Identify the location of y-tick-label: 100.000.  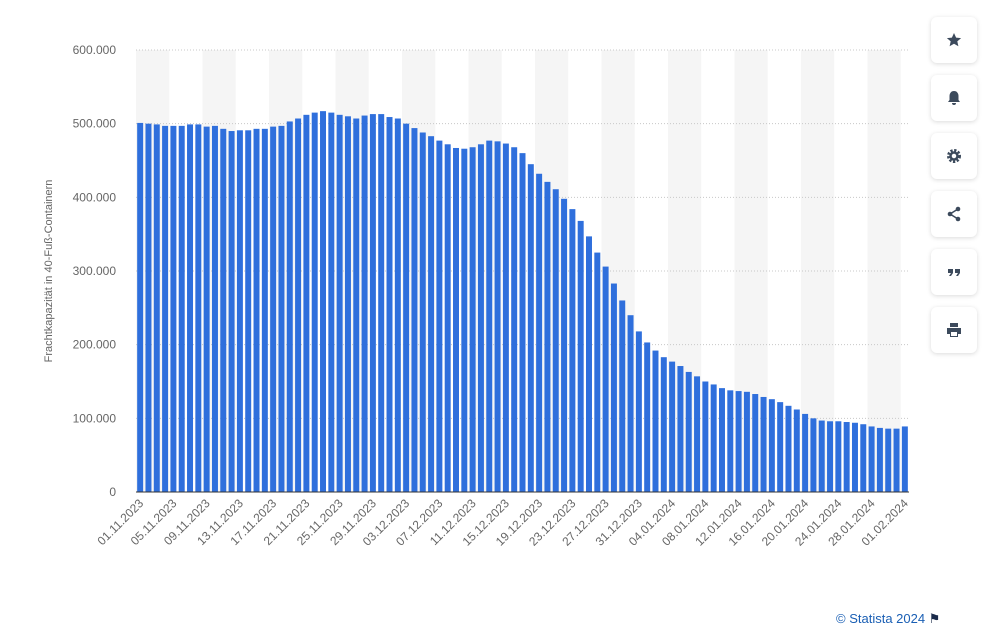
(95, 418).